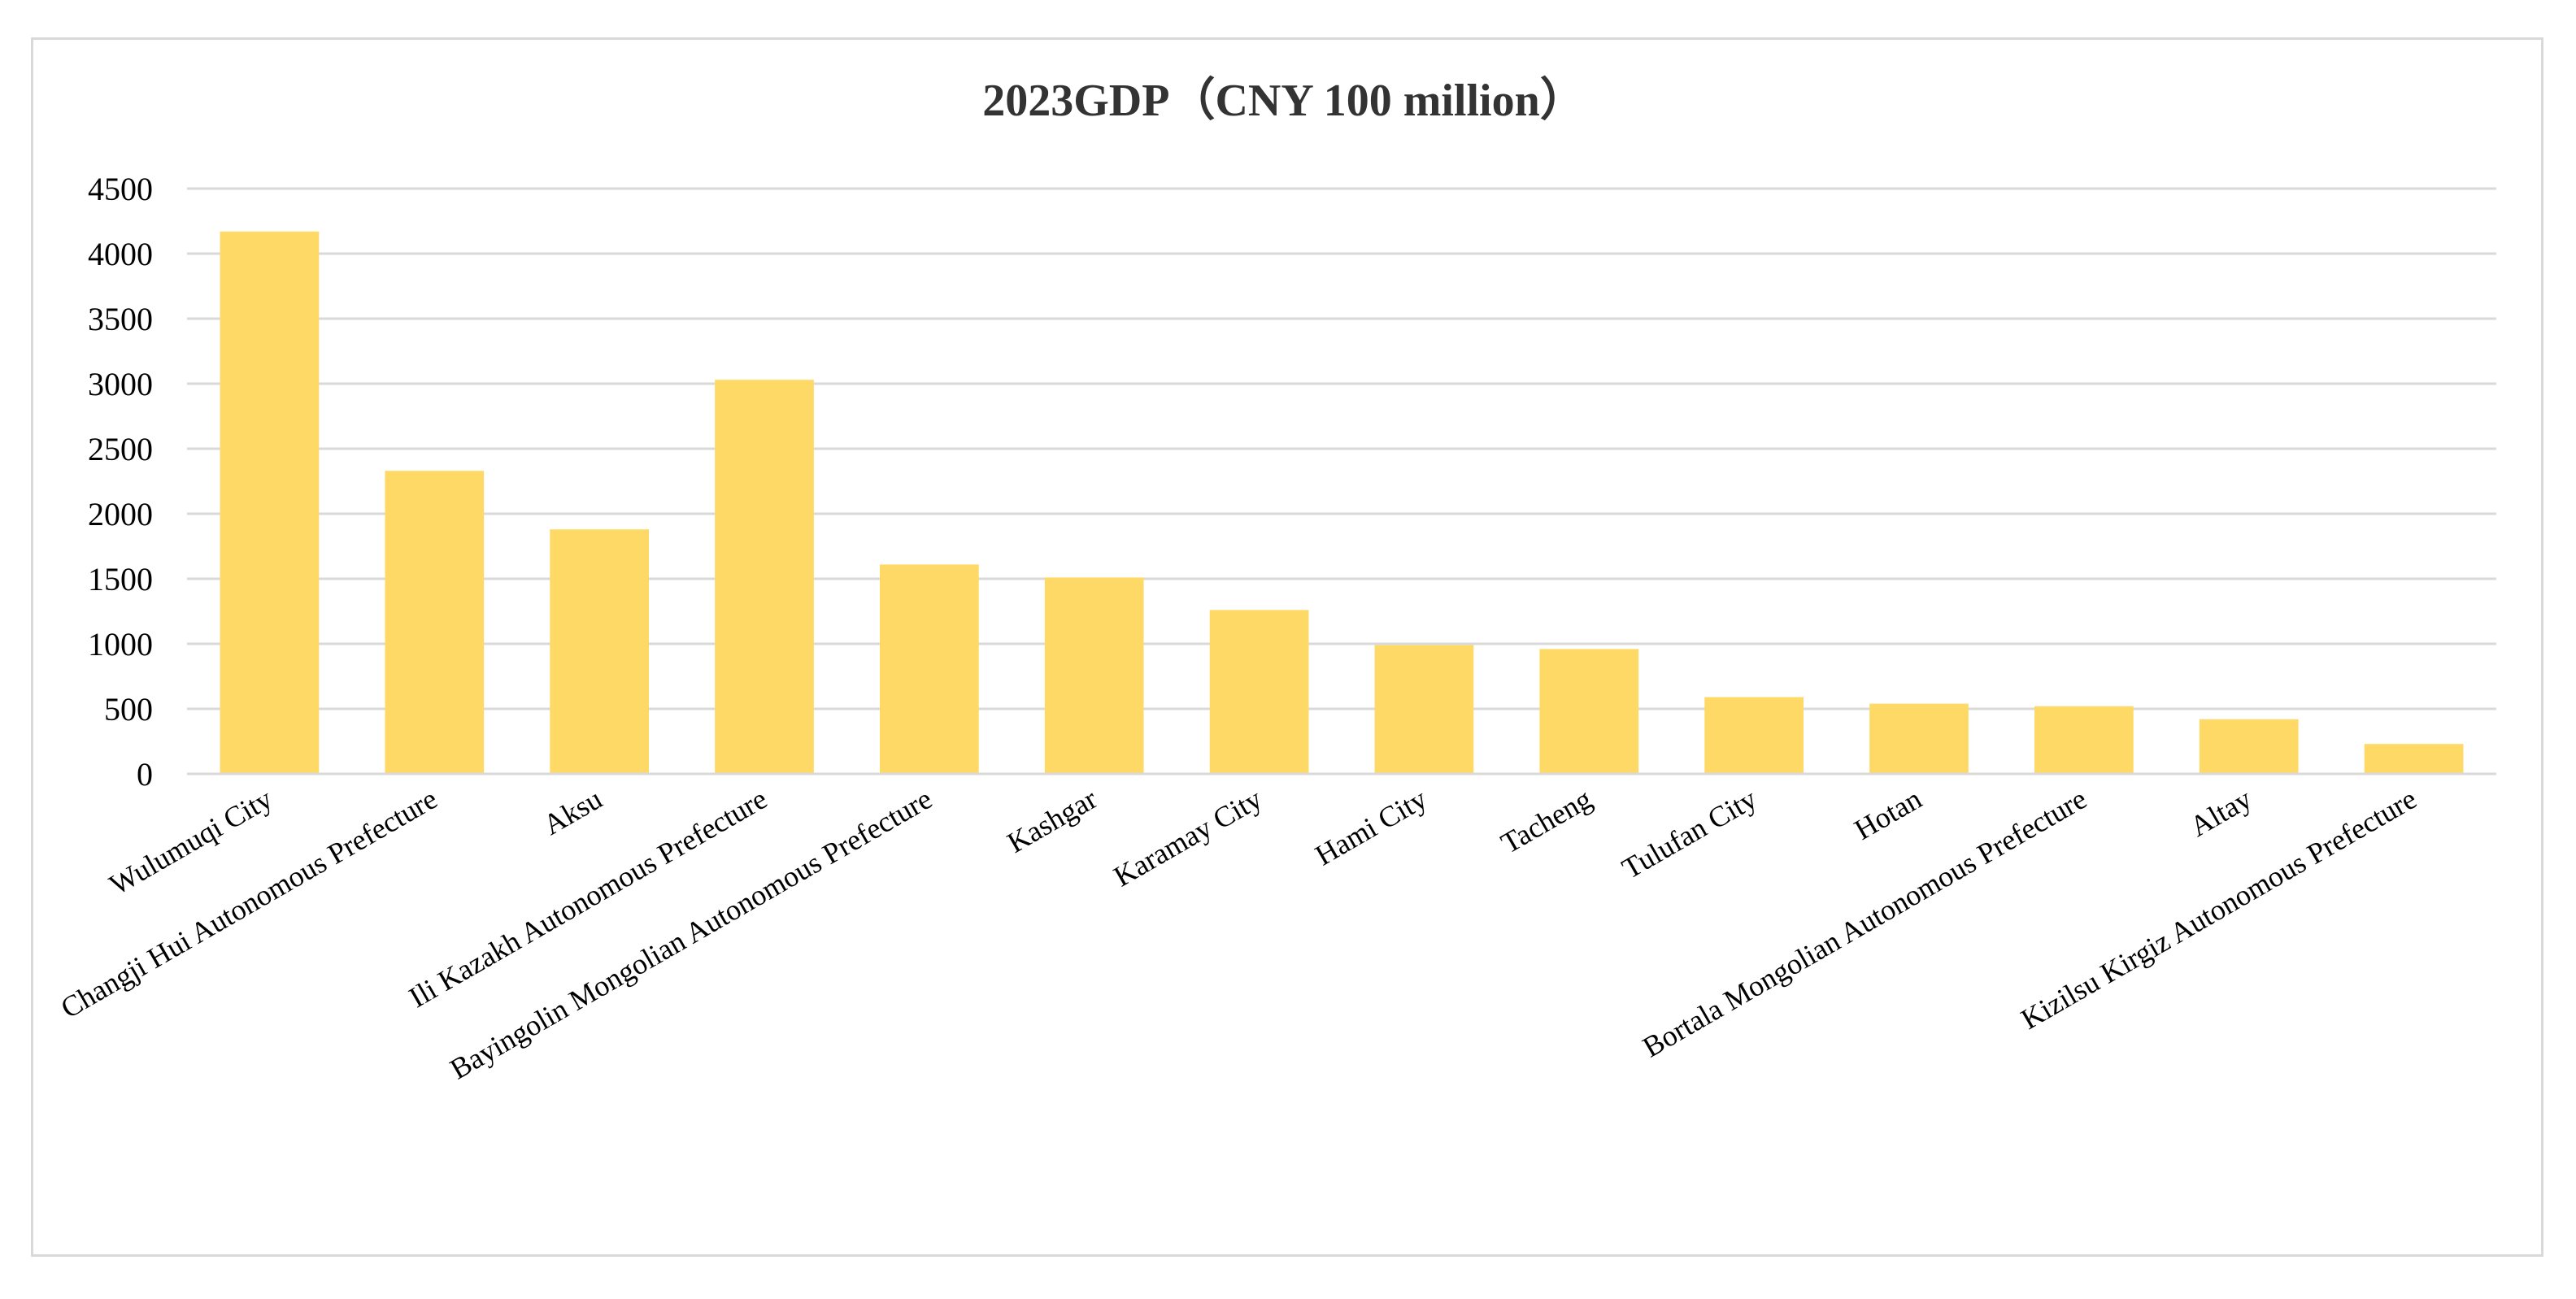 This screenshot has height=1299, width=2576. I want to click on y-tick-label: 1000, so click(121, 644).